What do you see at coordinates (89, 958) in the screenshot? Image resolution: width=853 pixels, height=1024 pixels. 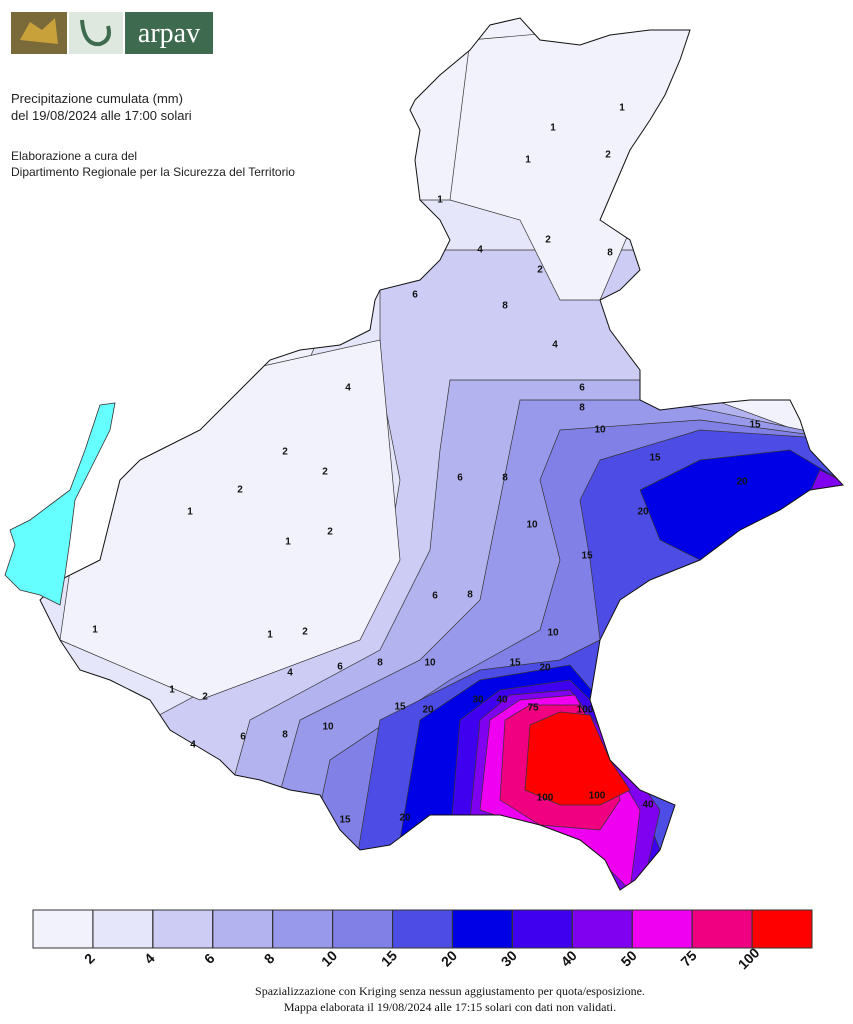 I see `legend-tick-label: 2` at bounding box center [89, 958].